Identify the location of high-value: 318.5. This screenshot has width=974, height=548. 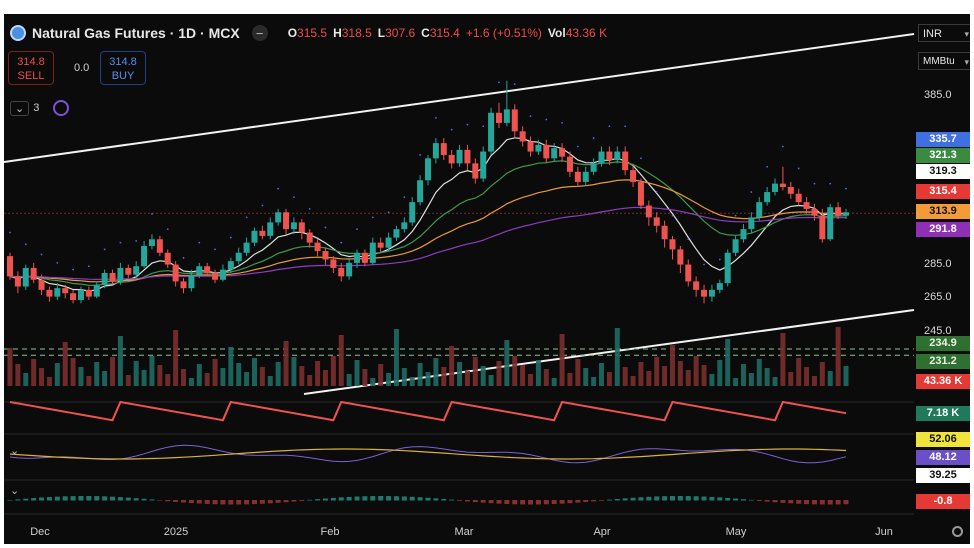
(356, 33).